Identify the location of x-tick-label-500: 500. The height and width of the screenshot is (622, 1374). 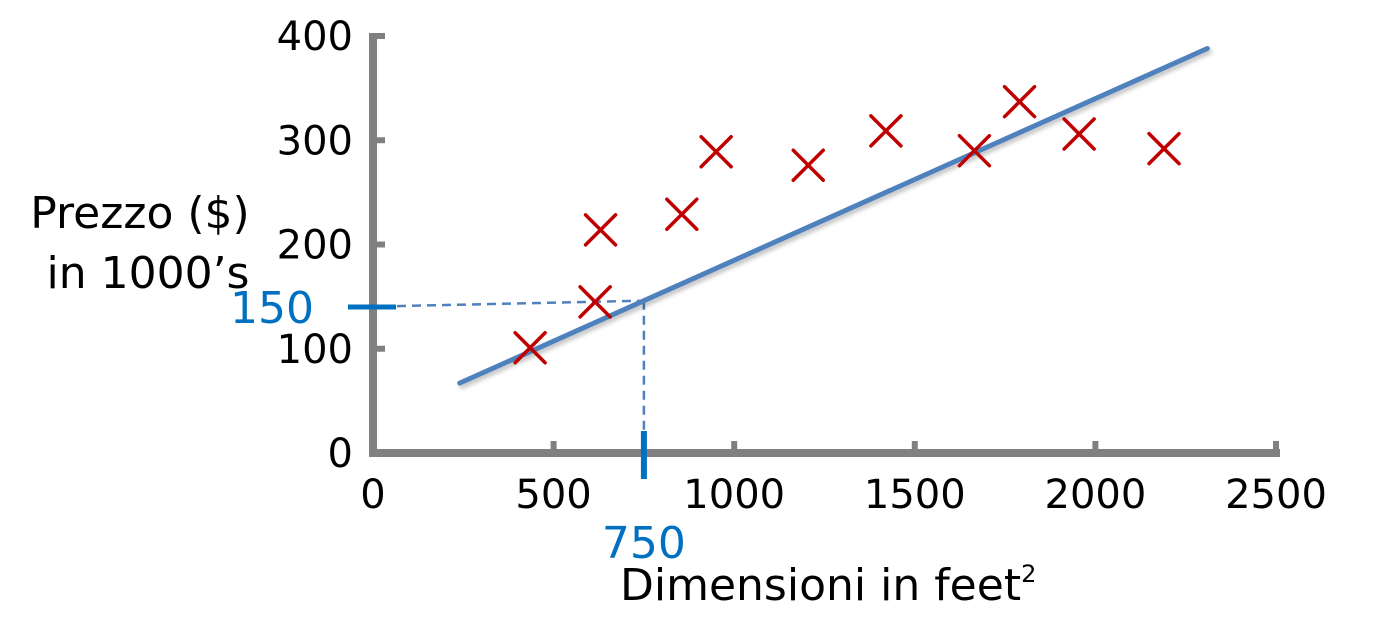
(553, 495).